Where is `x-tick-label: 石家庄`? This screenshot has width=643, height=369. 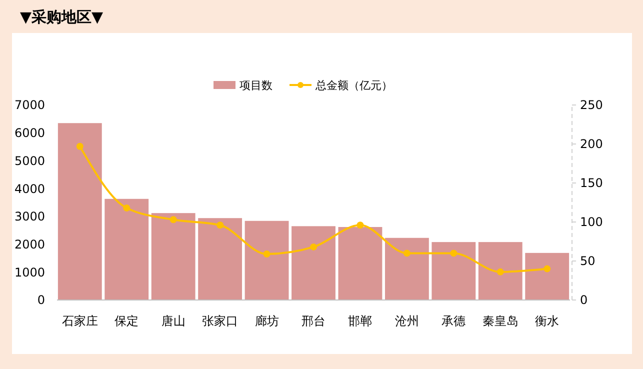 x-tick-label: 石家庄 is located at coordinates (80, 321).